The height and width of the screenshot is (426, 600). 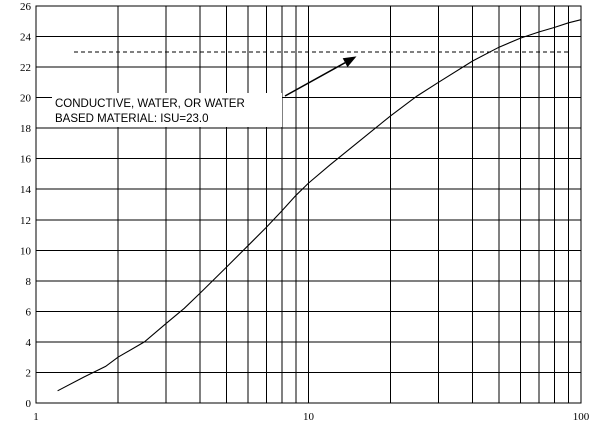 I want to click on annotation-line-2: BASED MATERIAL: ISU=23.0, so click(x=132, y=119).